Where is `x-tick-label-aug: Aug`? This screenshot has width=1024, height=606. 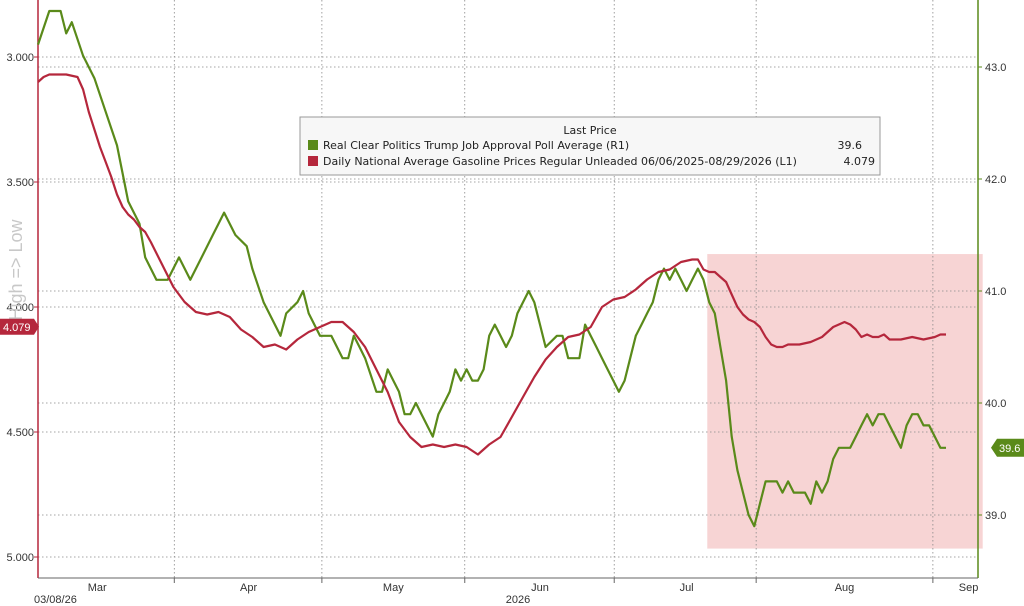 x-tick-label-aug: Aug is located at coordinates (845, 588).